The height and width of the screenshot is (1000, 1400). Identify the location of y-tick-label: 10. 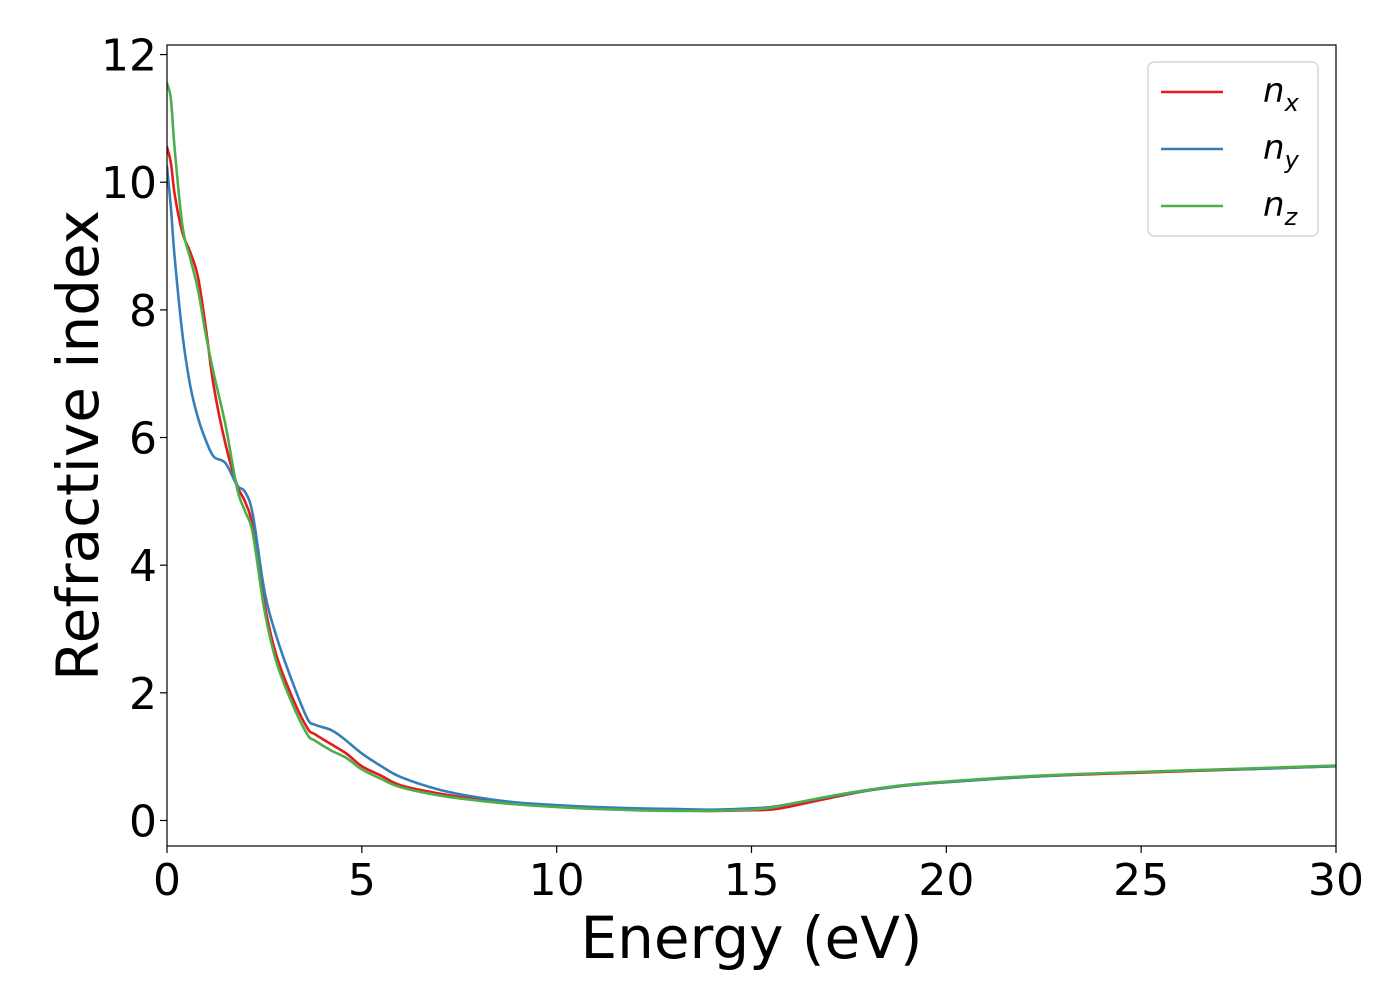
(129, 183).